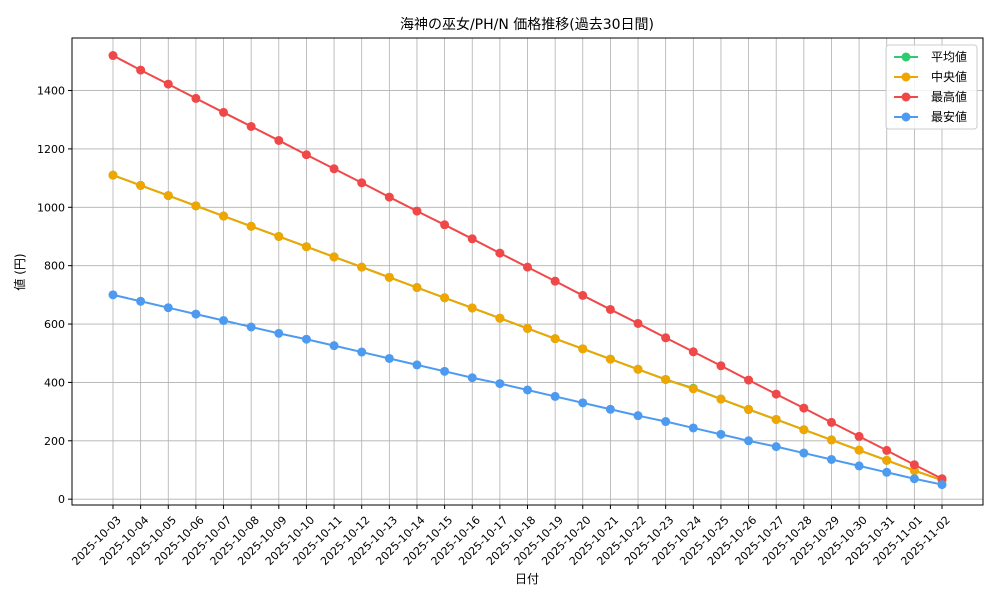  What do you see at coordinates (930, 116) in the screenshot?
I see `legend-item: 最安値` at bounding box center [930, 116].